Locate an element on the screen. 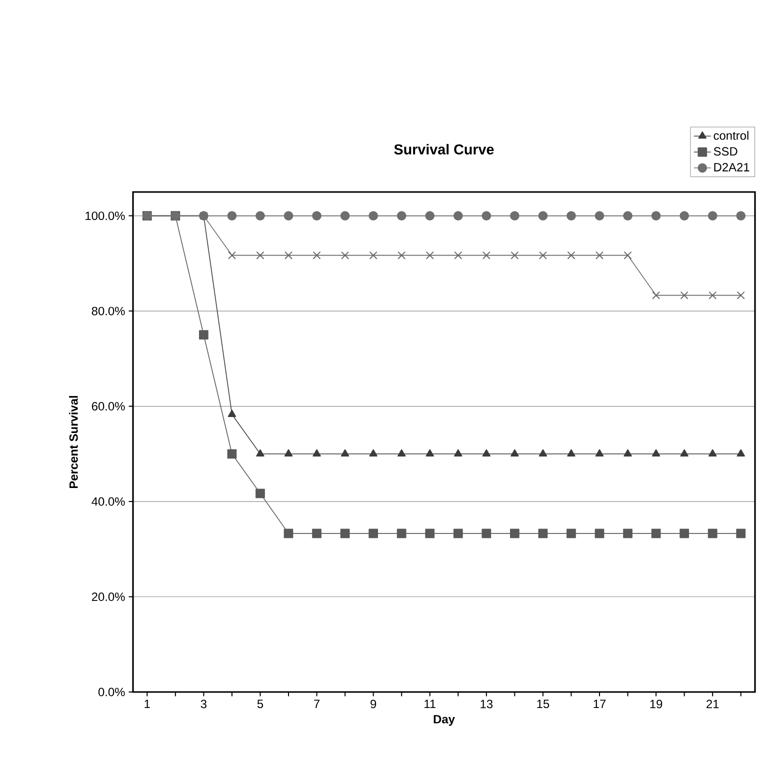  x-tick-label: 19 is located at coordinates (656, 704).